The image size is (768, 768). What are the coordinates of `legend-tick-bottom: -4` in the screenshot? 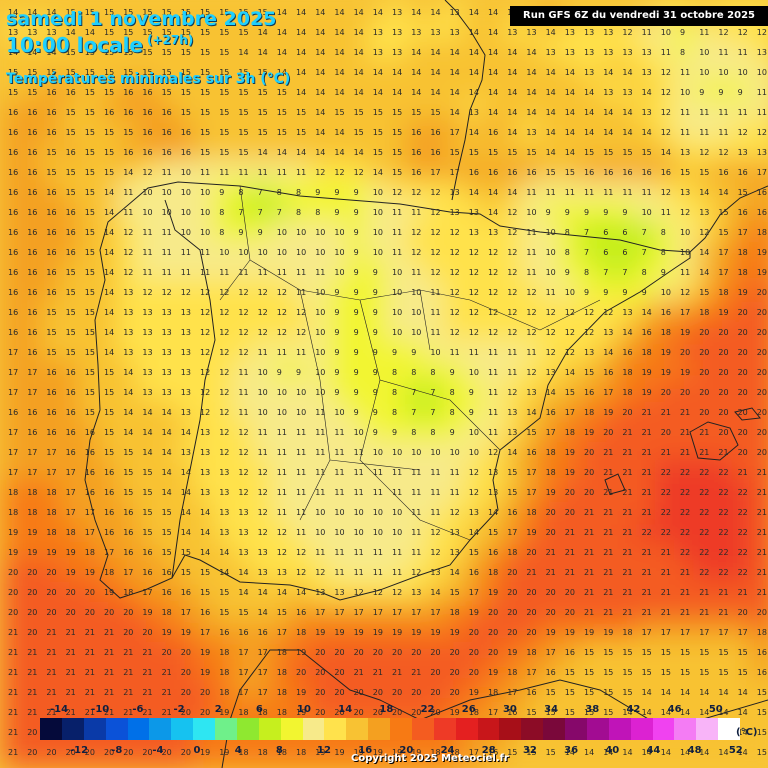 It's located at (158, 750).